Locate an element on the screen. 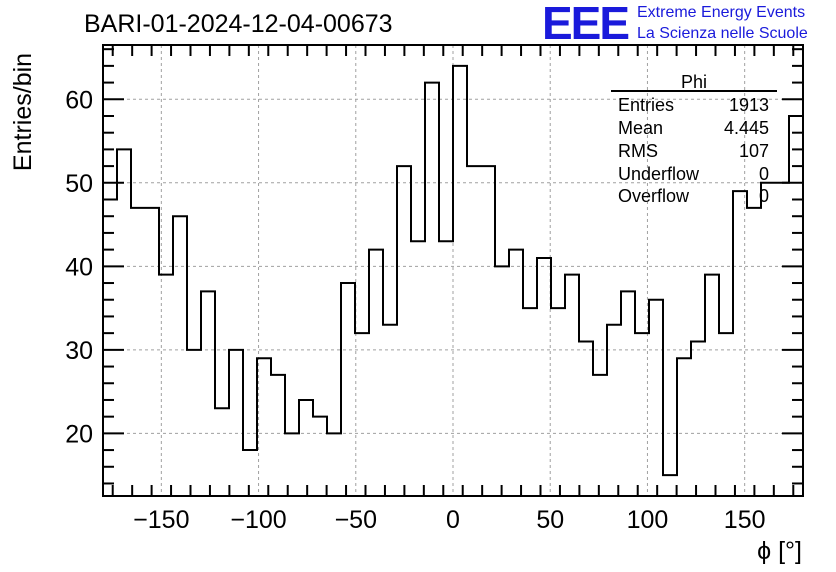  x-tick-label: 50 is located at coordinates (550, 520).